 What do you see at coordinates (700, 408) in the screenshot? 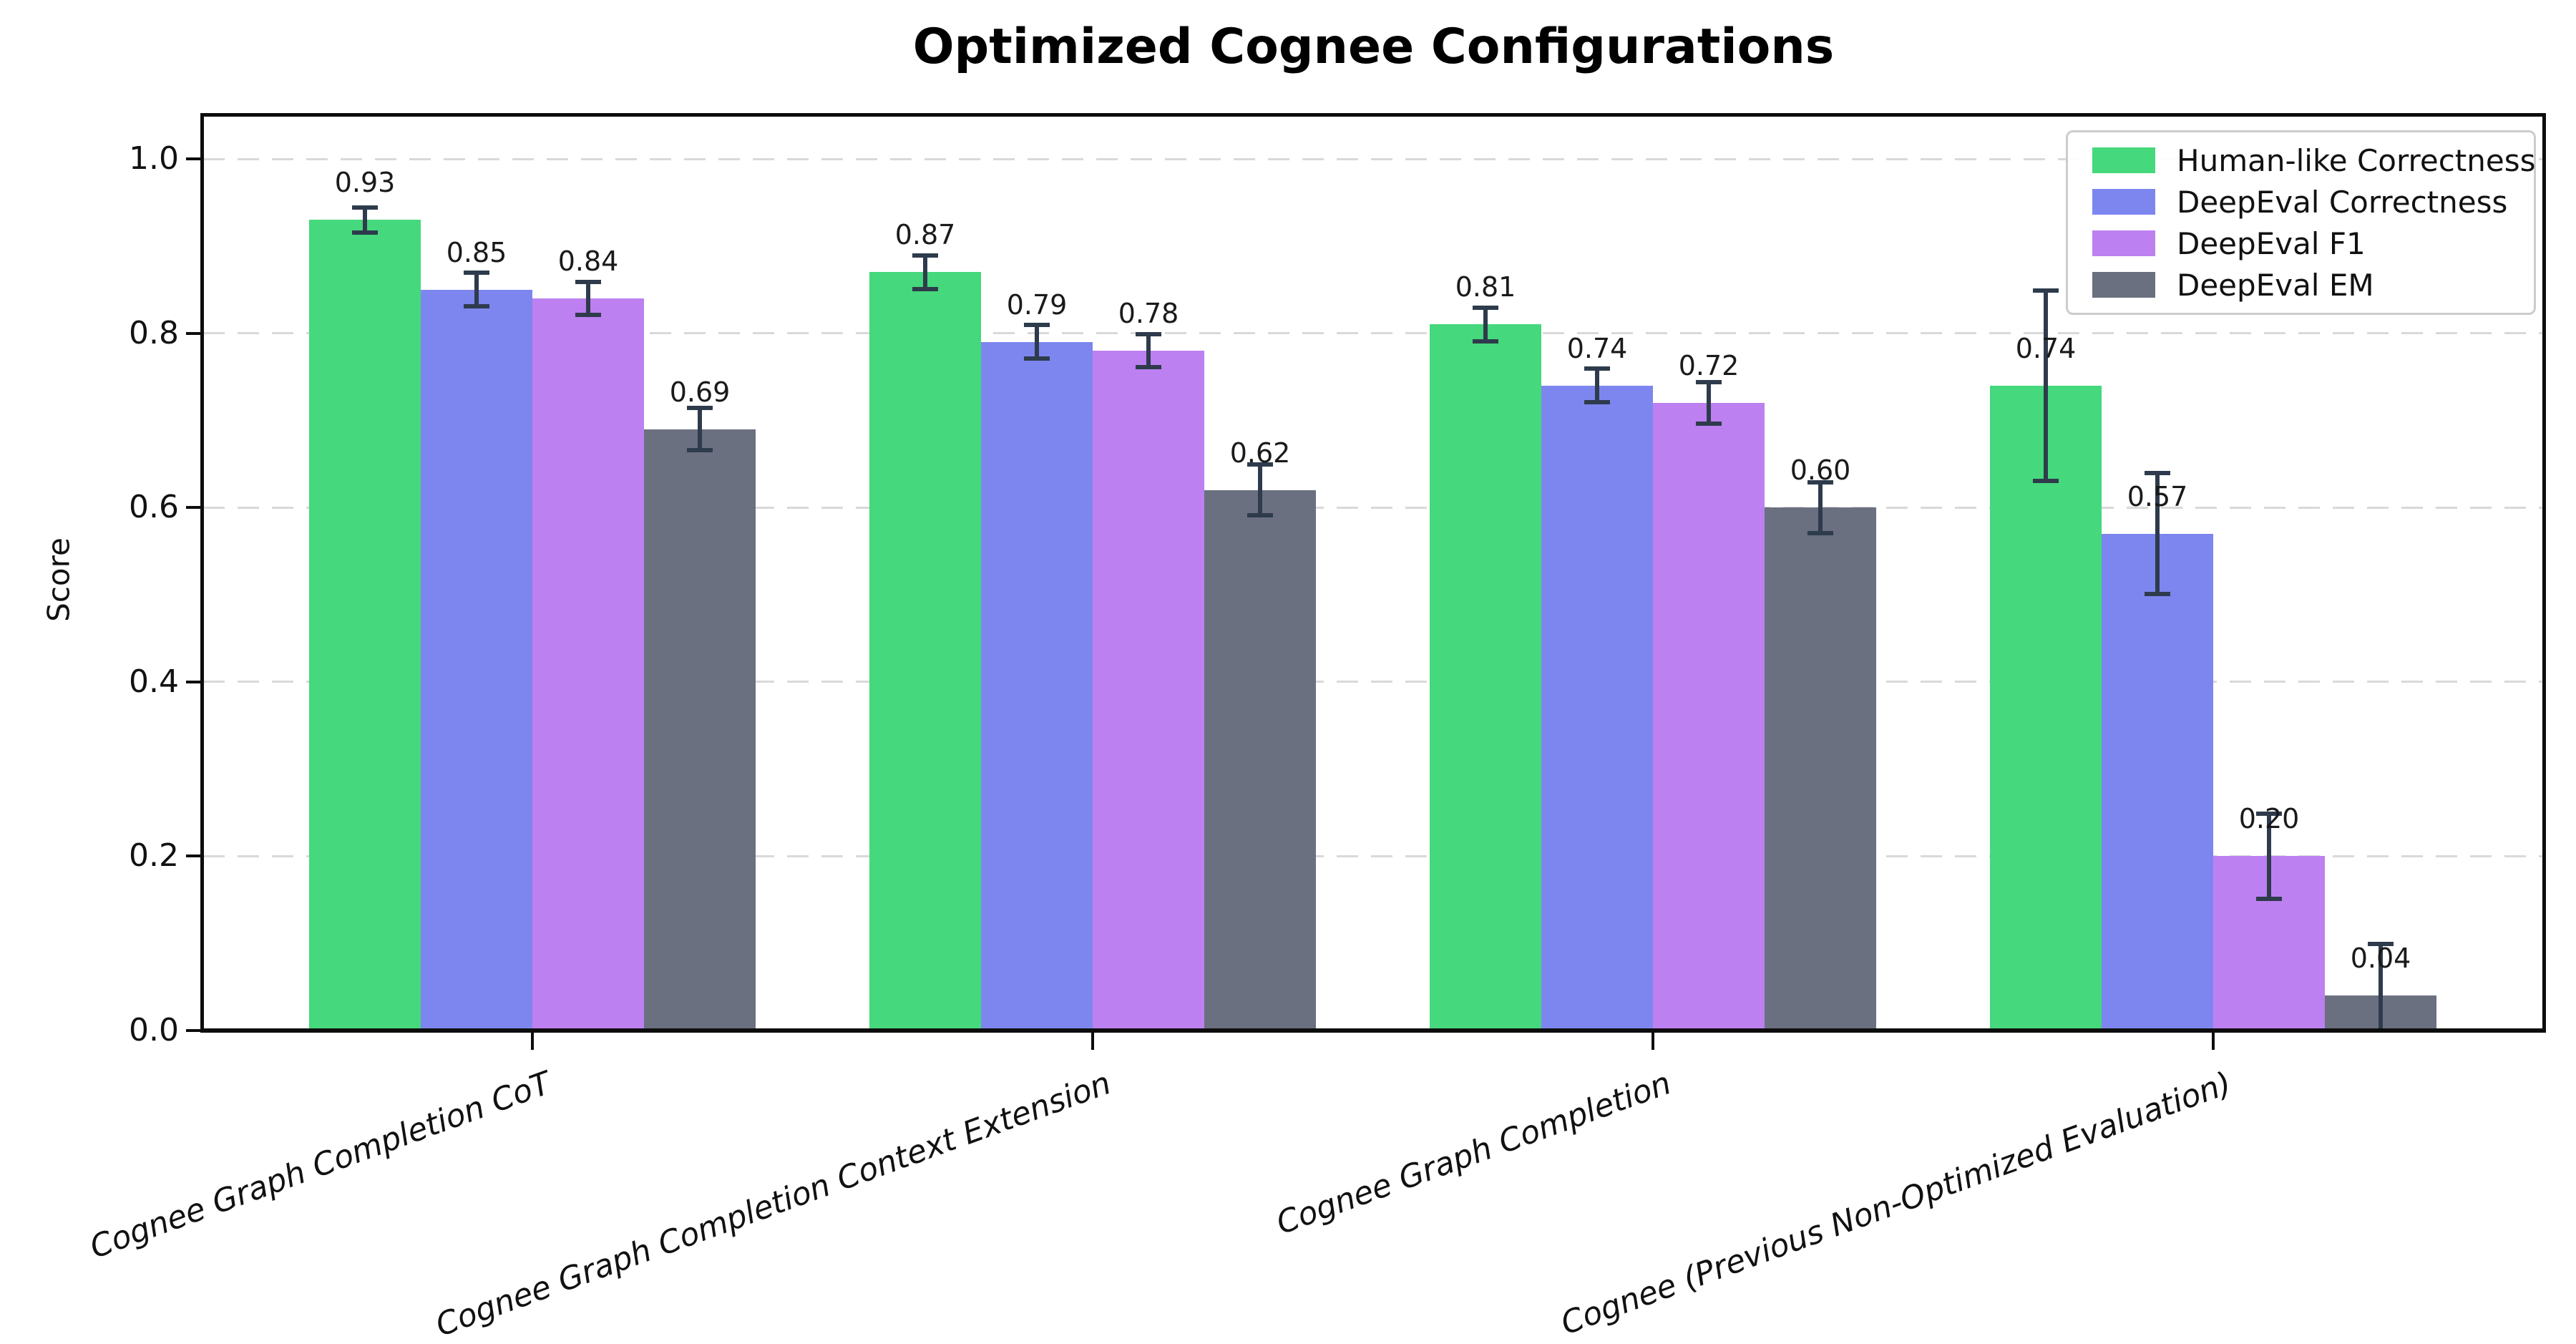
I see `error-cap-top-s3-c0` at bounding box center [700, 408].